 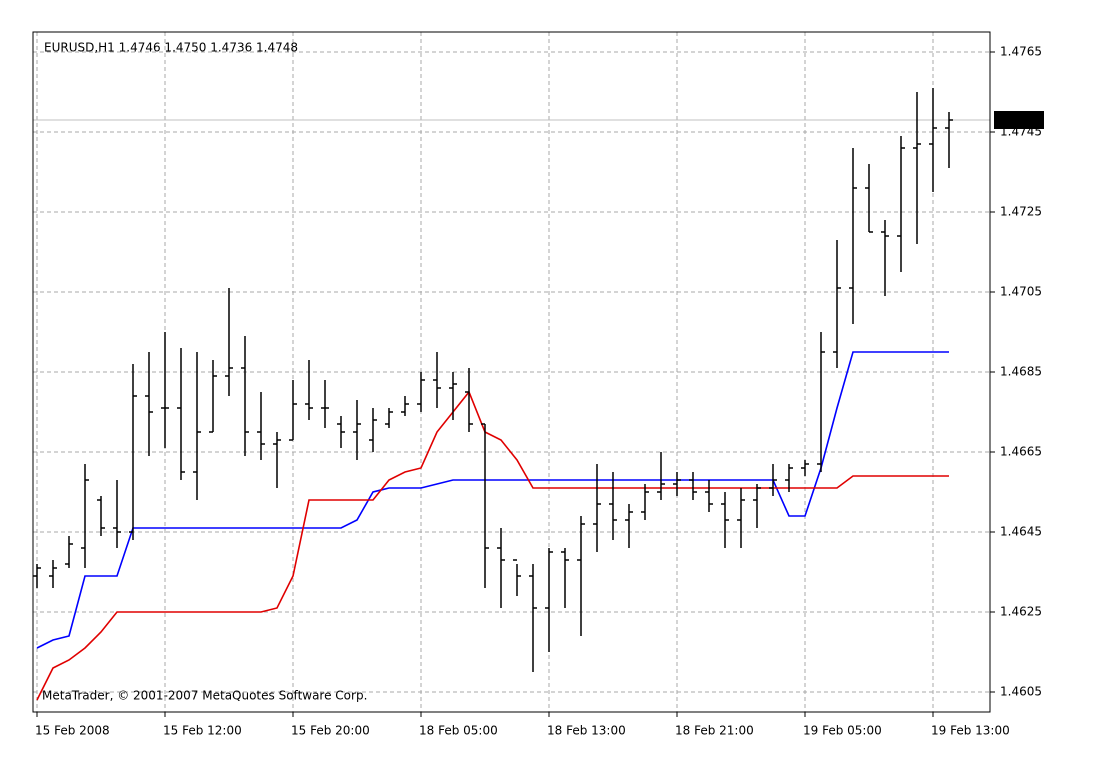 What do you see at coordinates (72, 731) in the screenshot?
I see `x-tick-label: 15 Feb 2008` at bounding box center [72, 731].